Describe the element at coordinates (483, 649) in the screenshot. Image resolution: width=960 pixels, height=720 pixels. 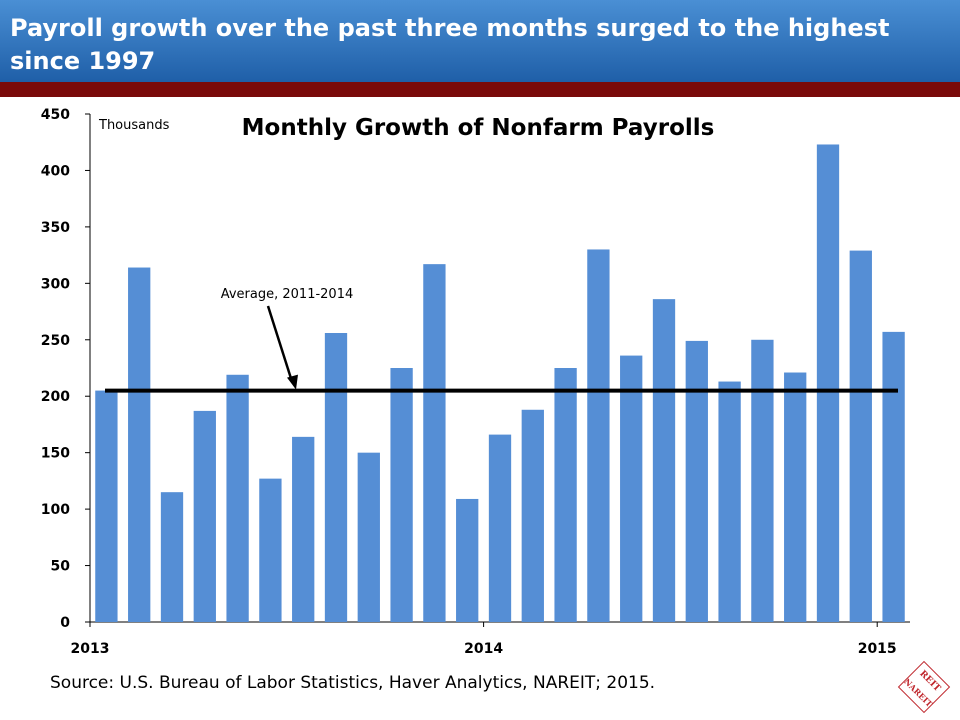
I see `x-tick-label: 2014` at that location.